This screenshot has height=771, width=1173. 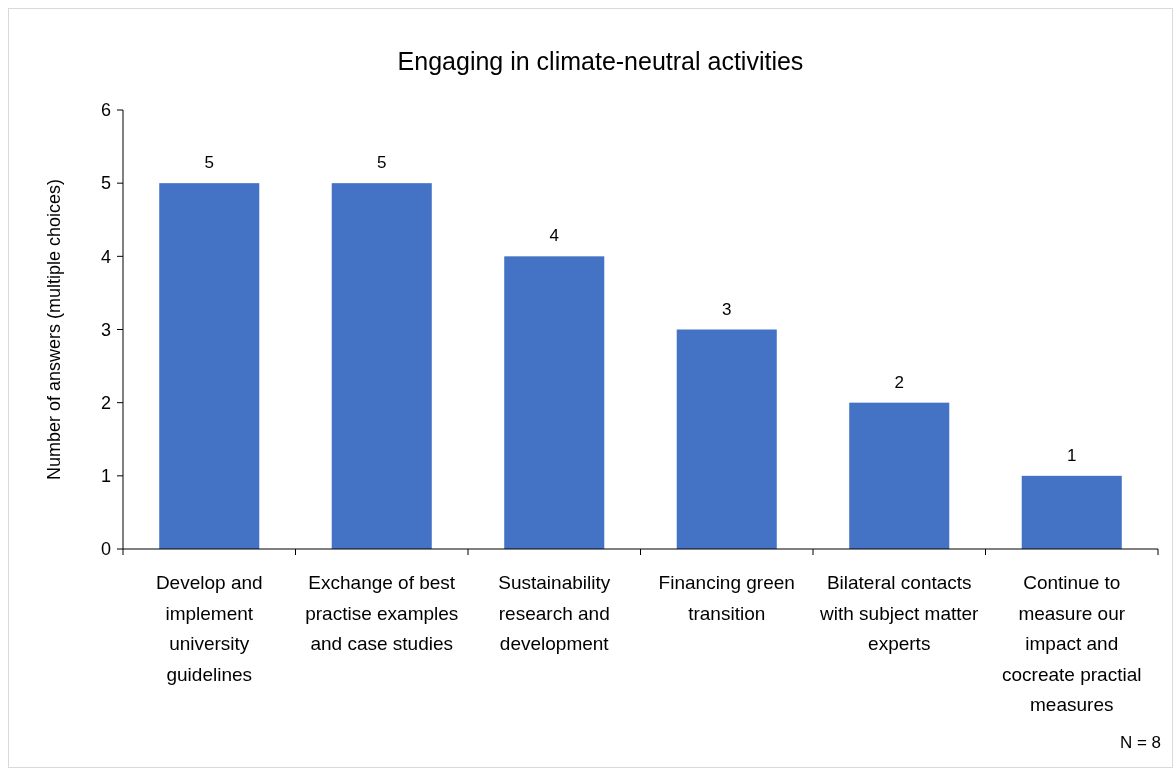 What do you see at coordinates (726, 598) in the screenshot?
I see `x-tick-label: Financing green transition` at bounding box center [726, 598].